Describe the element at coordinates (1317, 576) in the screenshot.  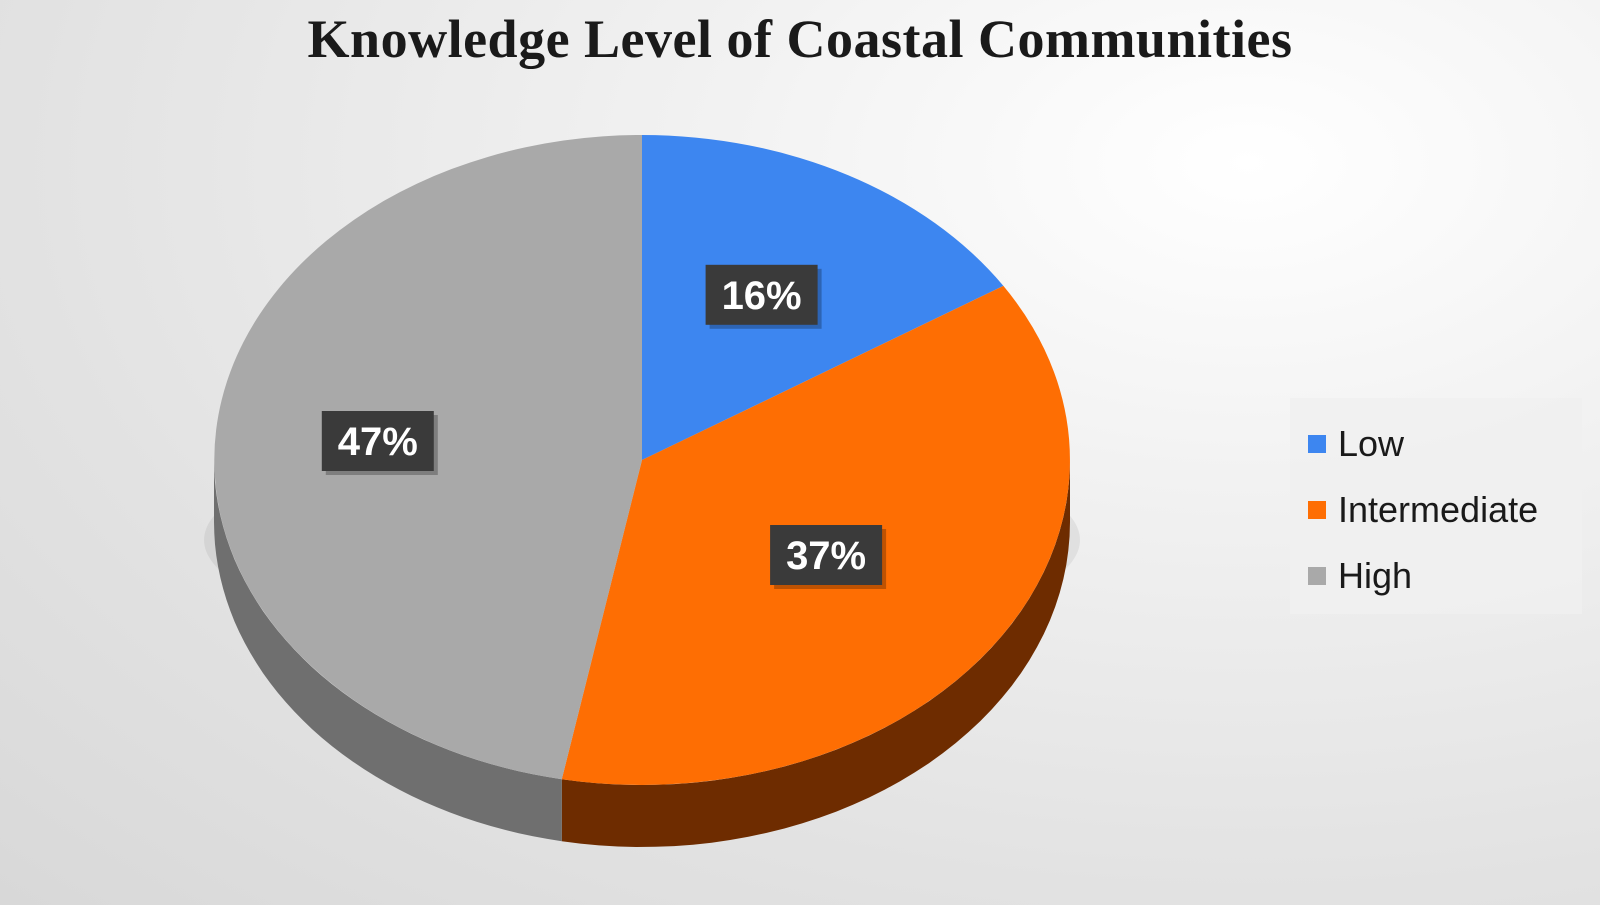
I see `legend-swatch-high` at that location.